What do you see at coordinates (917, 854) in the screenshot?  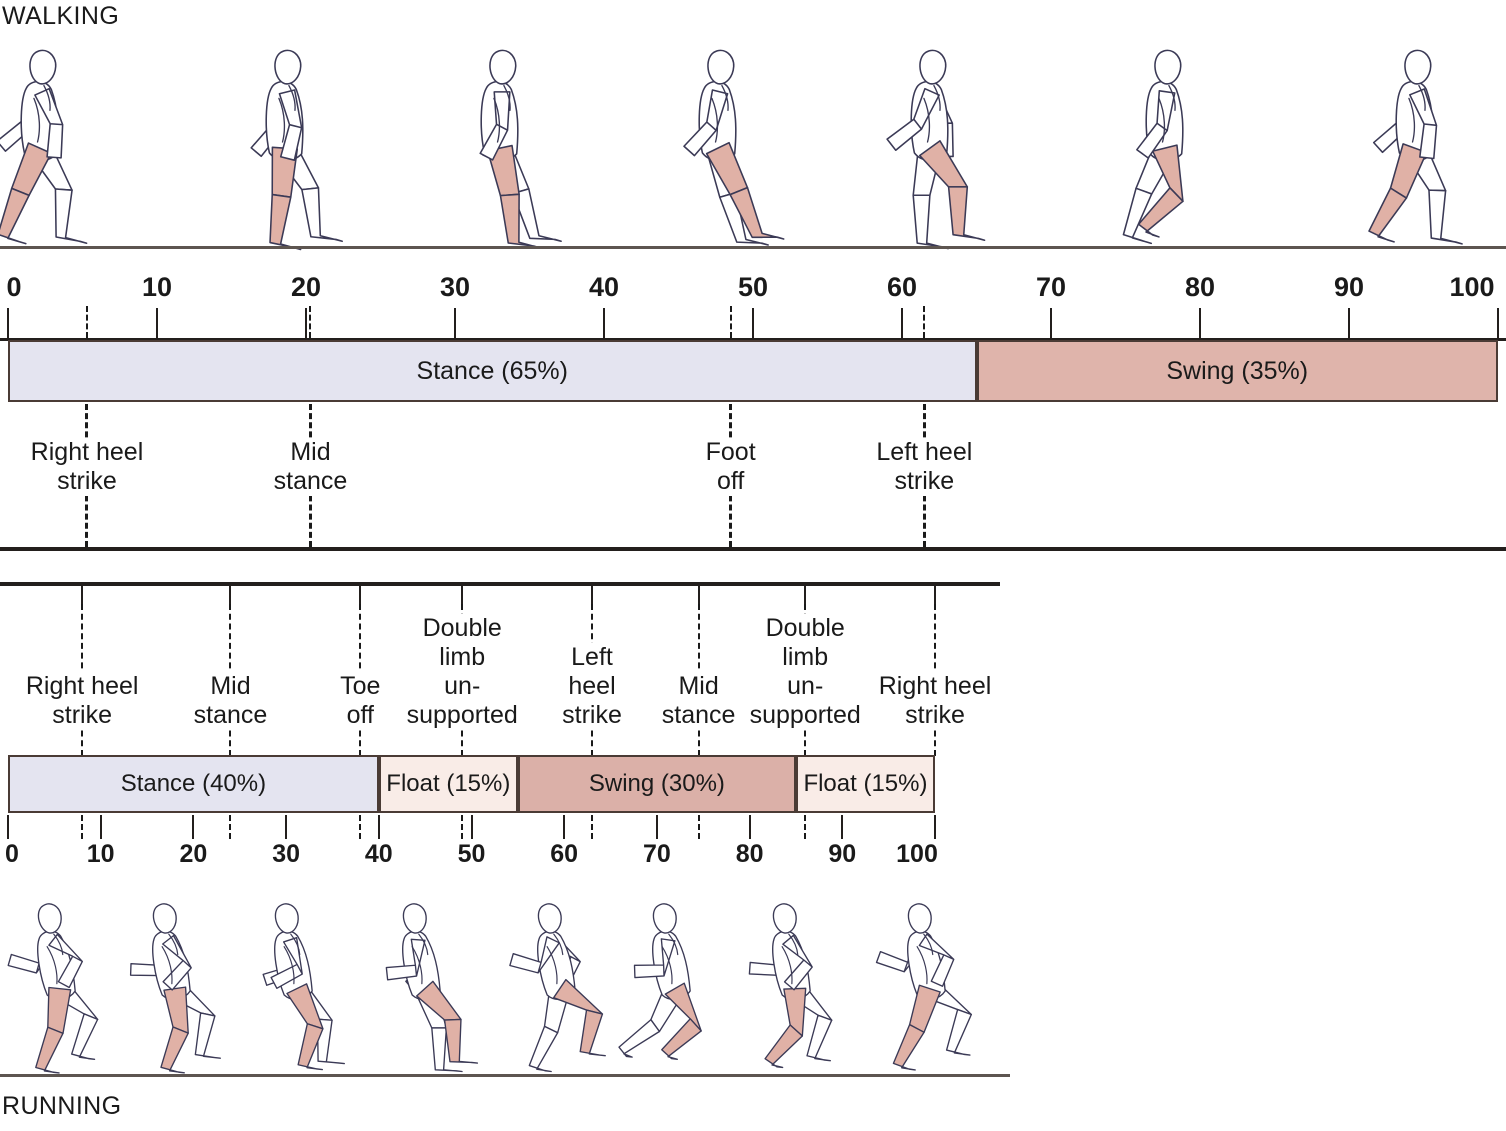 I see `running-tick-label: 100` at bounding box center [917, 854].